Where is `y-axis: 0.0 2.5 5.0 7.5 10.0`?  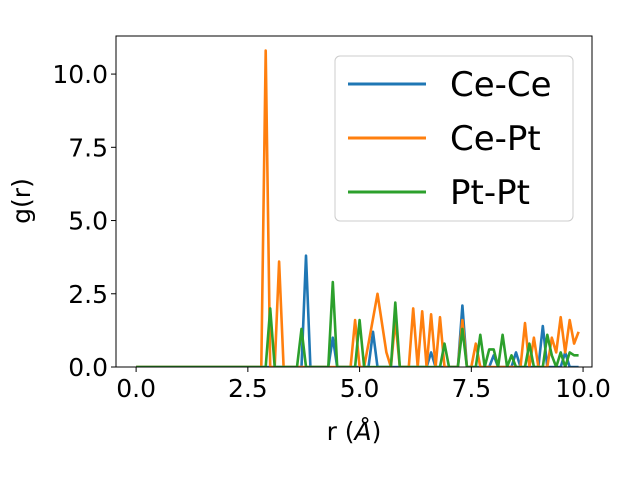 y-axis: 0.0 2.5 5.0 7.5 10.0 is located at coordinates (84, 221).